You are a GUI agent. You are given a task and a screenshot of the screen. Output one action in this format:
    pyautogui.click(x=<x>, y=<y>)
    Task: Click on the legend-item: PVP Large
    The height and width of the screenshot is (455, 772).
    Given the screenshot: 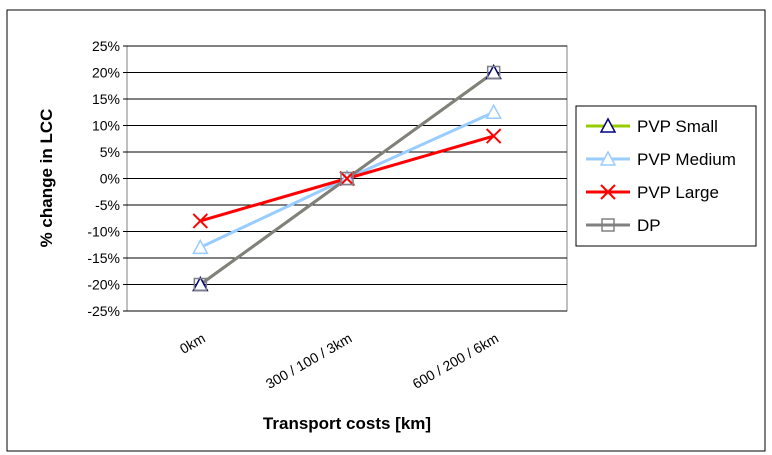 What is the action you would take?
    pyautogui.click(x=652, y=192)
    